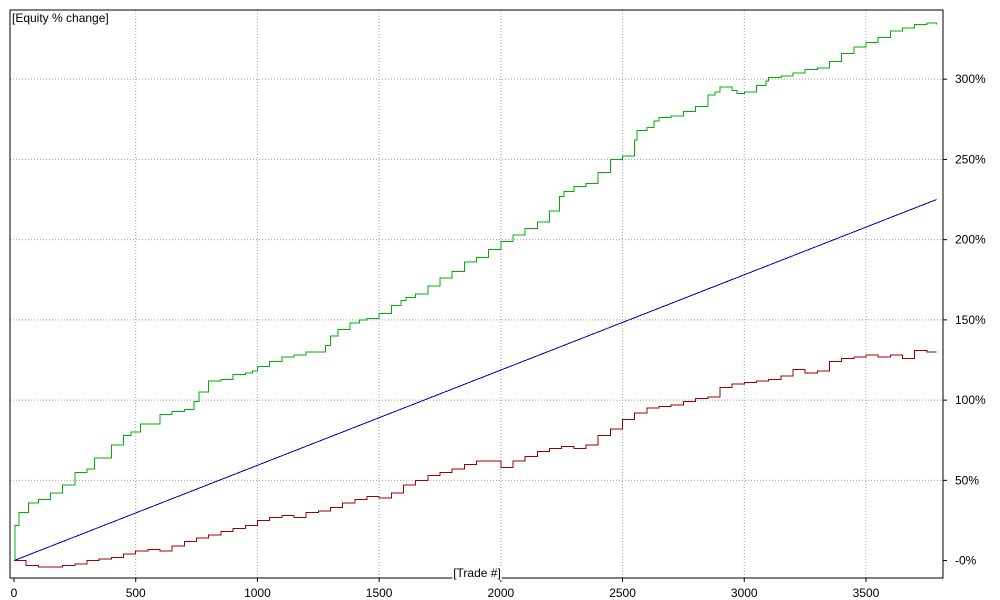 The width and height of the screenshot is (1000, 600). I want to click on x-tick-label: 0, so click(14, 593).